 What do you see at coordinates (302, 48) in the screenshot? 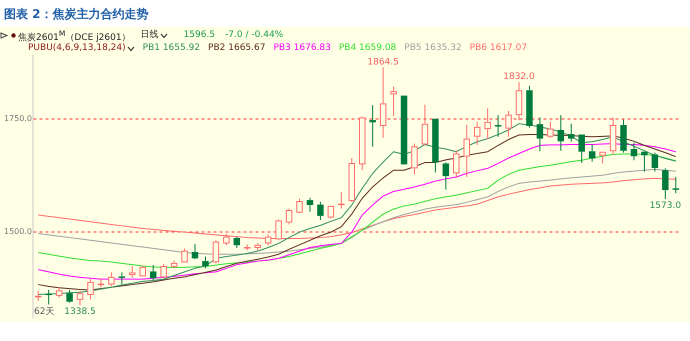
I see `text: PB3 1676.83` at bounding box center [302, 48].